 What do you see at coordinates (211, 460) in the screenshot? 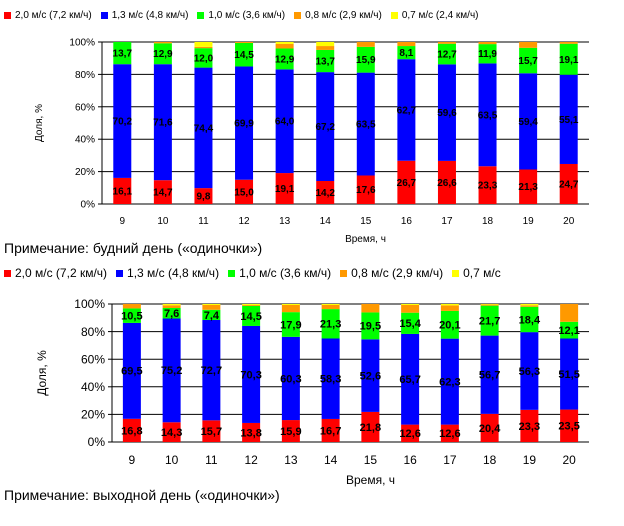
I see `x-tick-label: 11` at bounding box center [211, 460].